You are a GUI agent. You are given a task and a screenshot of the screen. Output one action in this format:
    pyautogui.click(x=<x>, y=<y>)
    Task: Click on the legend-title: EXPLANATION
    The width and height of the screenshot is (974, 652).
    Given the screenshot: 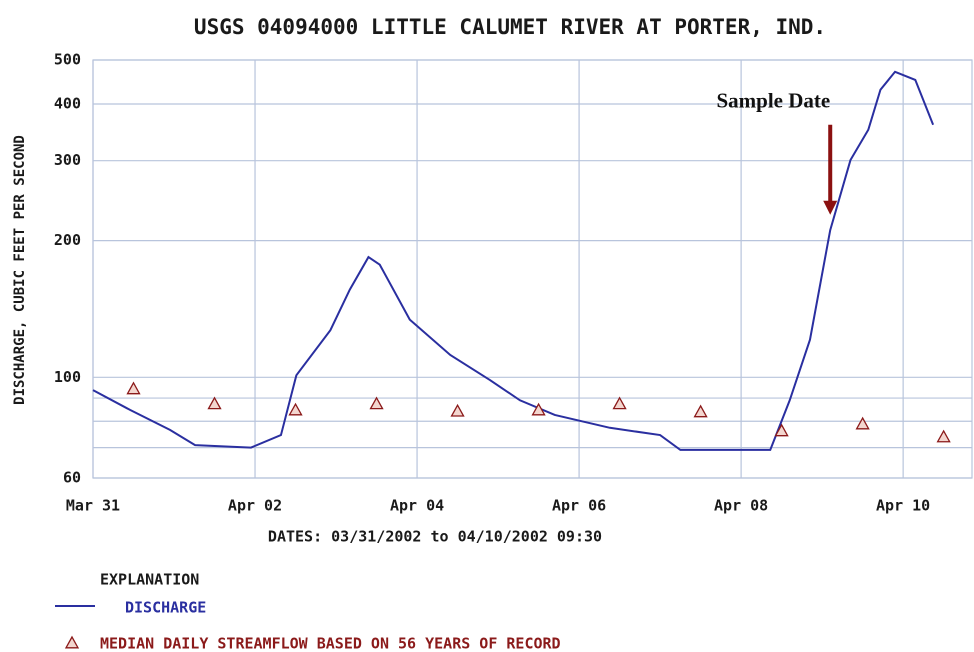 What is the action you would take?
    pyautogui.click(x=149, y=580)
    